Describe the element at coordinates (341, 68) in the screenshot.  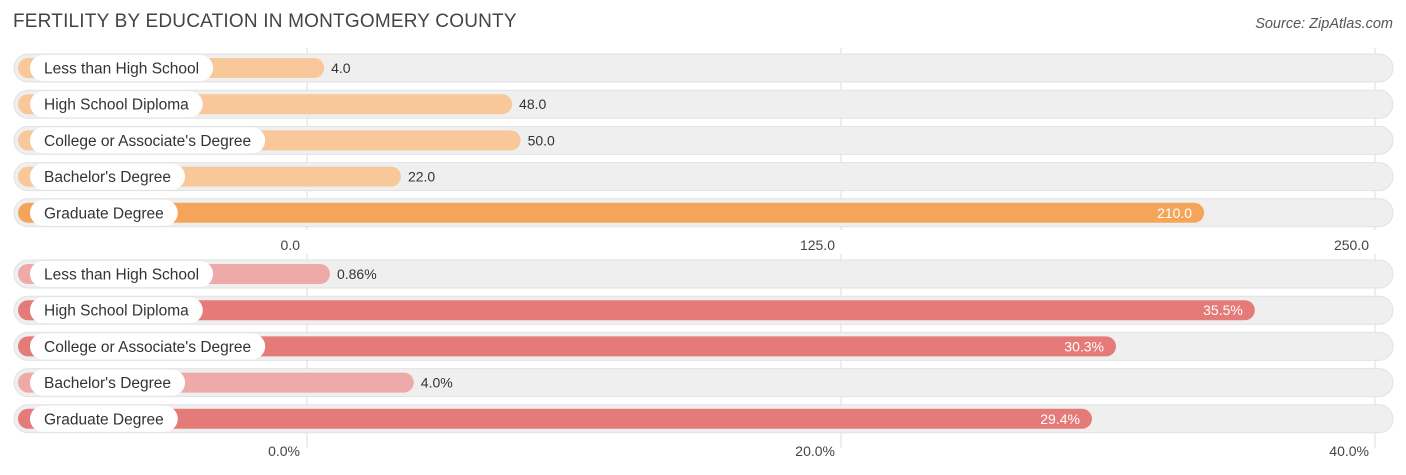
I see `count-value-label: 4.0` at that location.